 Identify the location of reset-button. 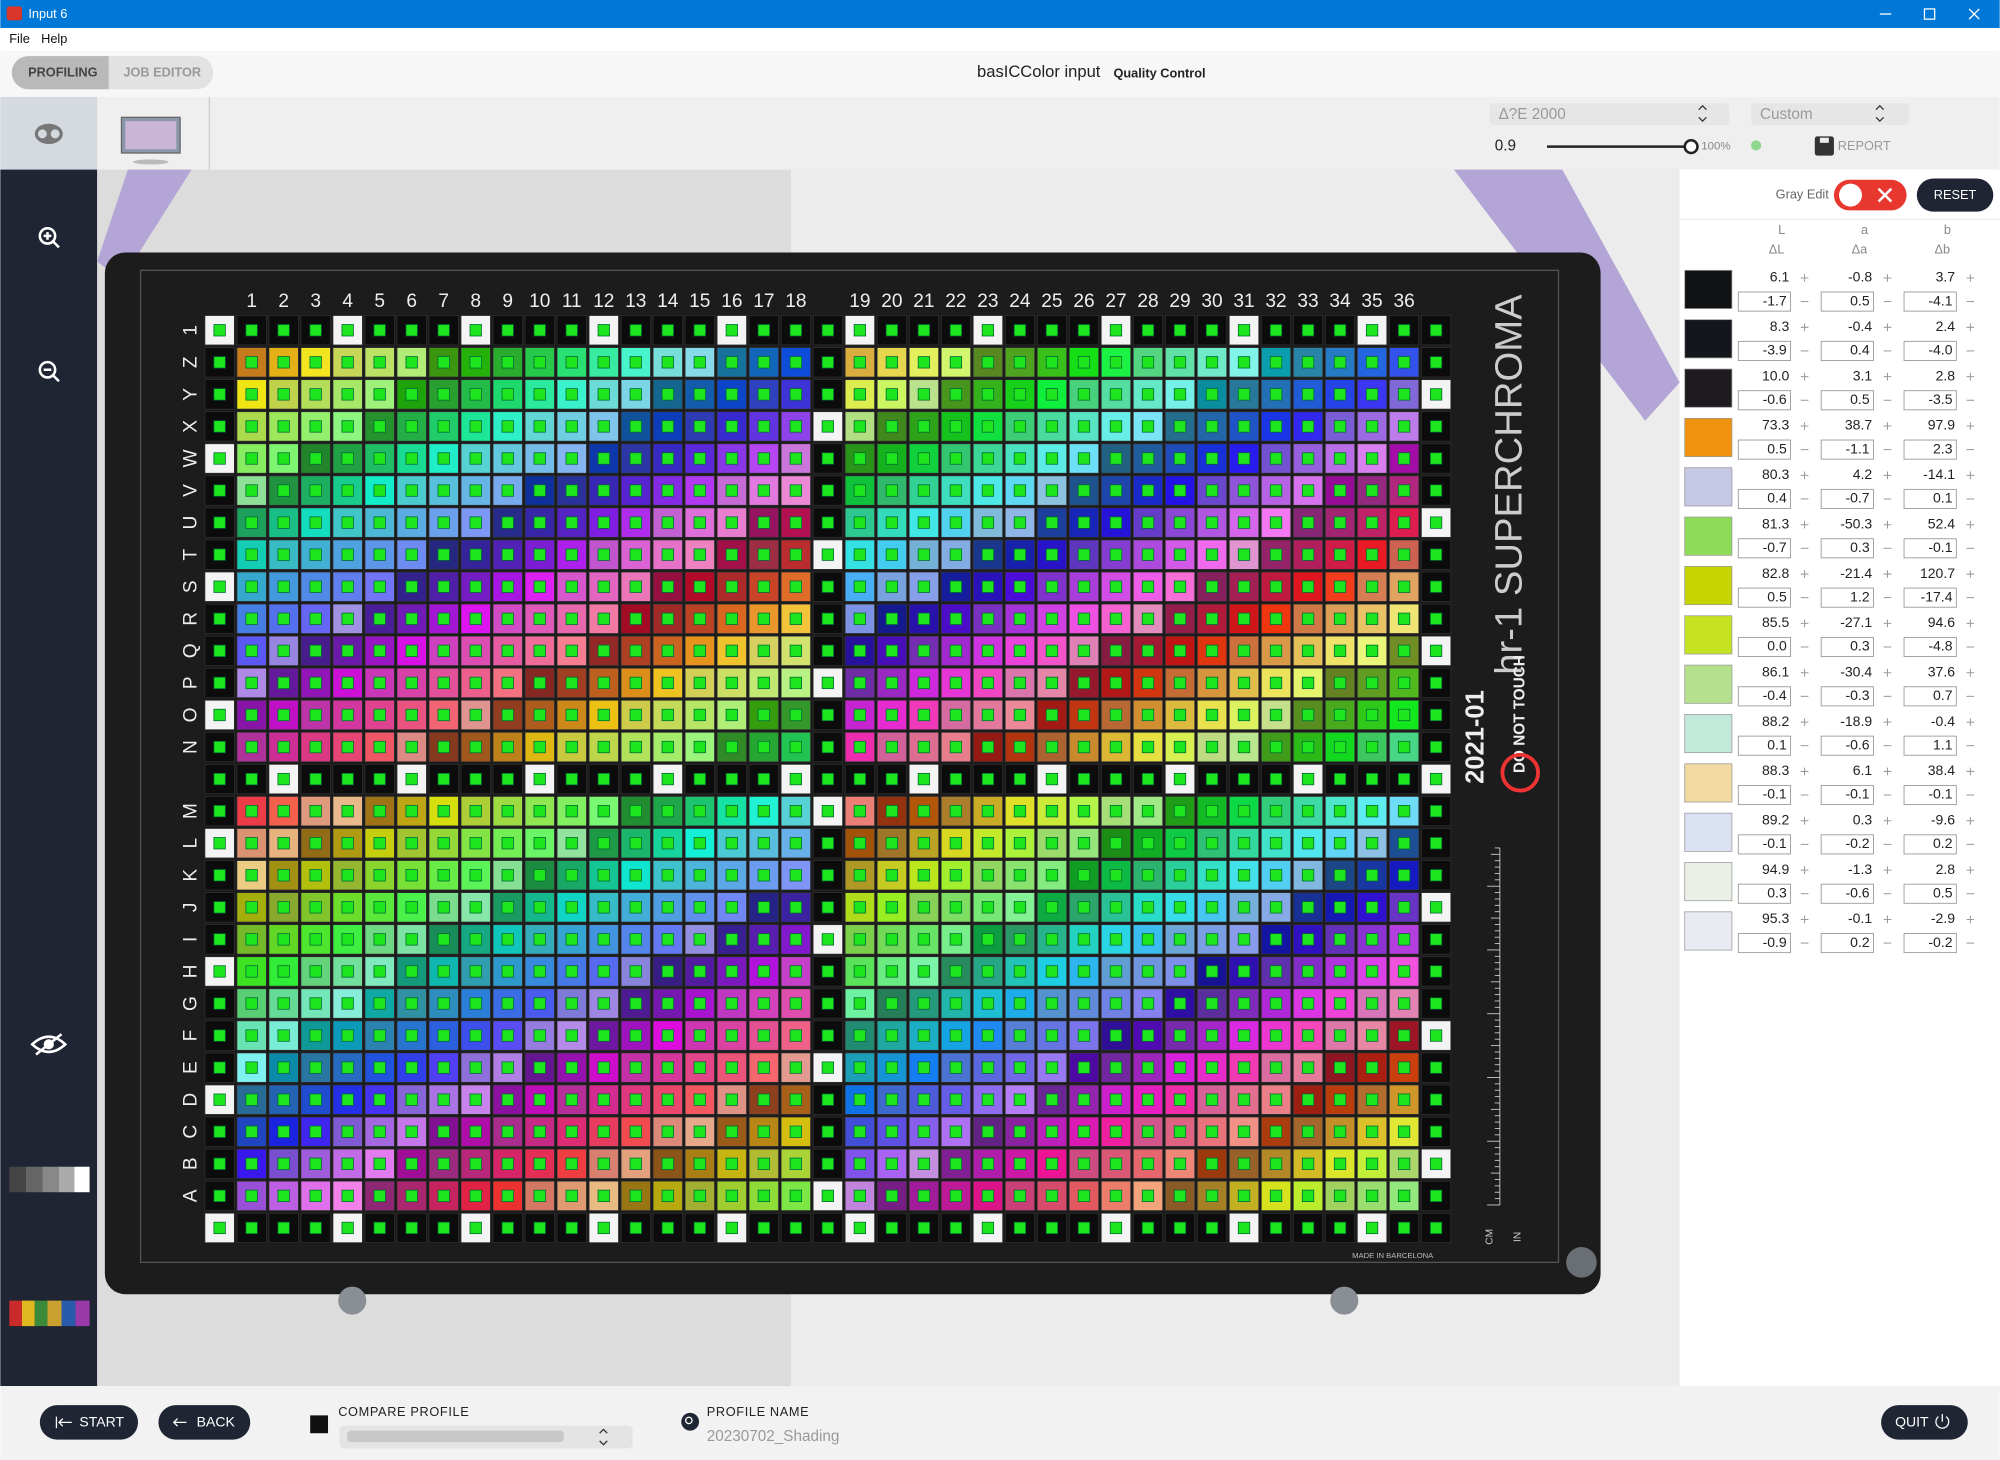
(1955, 195).